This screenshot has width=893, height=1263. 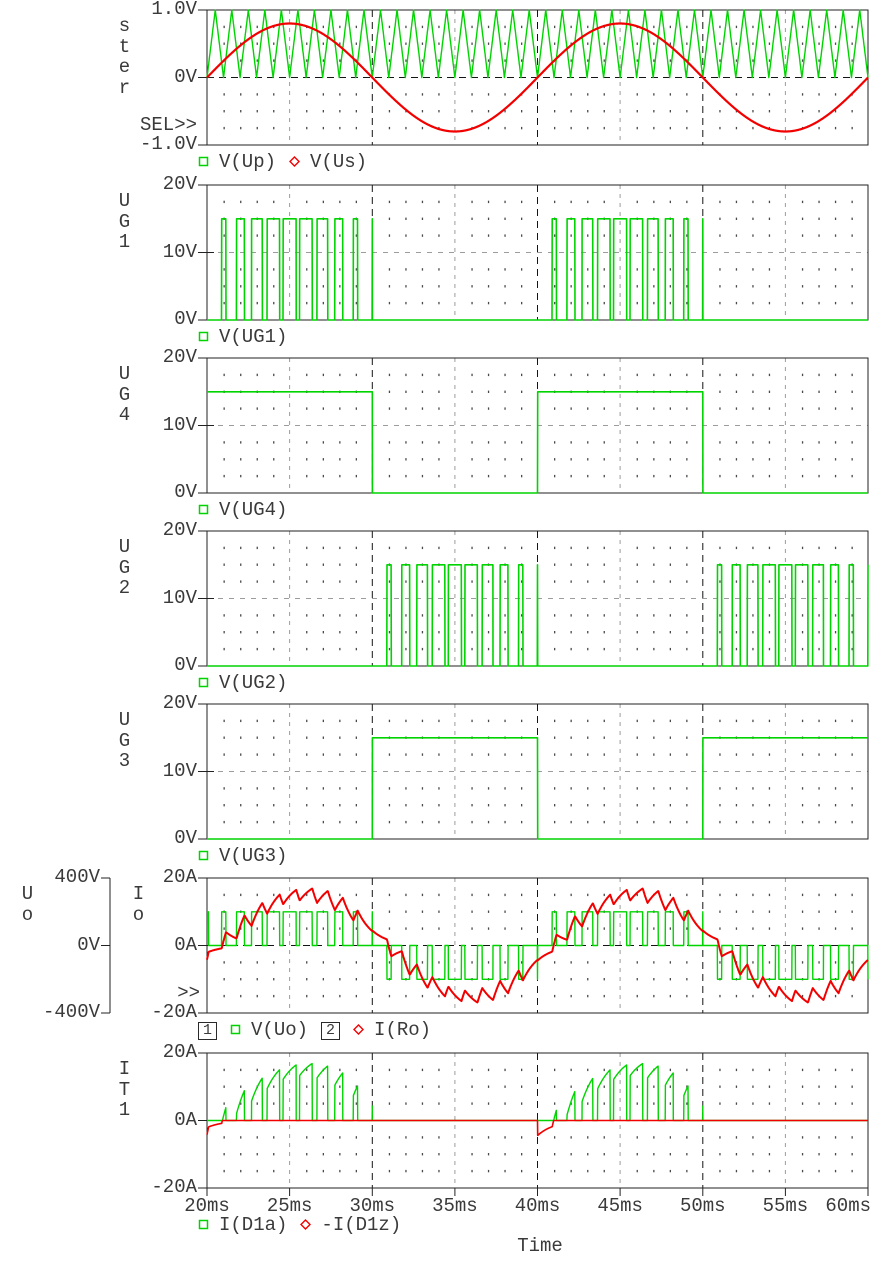 I want to click on trace-v-uo, so click(x=538, y=945).